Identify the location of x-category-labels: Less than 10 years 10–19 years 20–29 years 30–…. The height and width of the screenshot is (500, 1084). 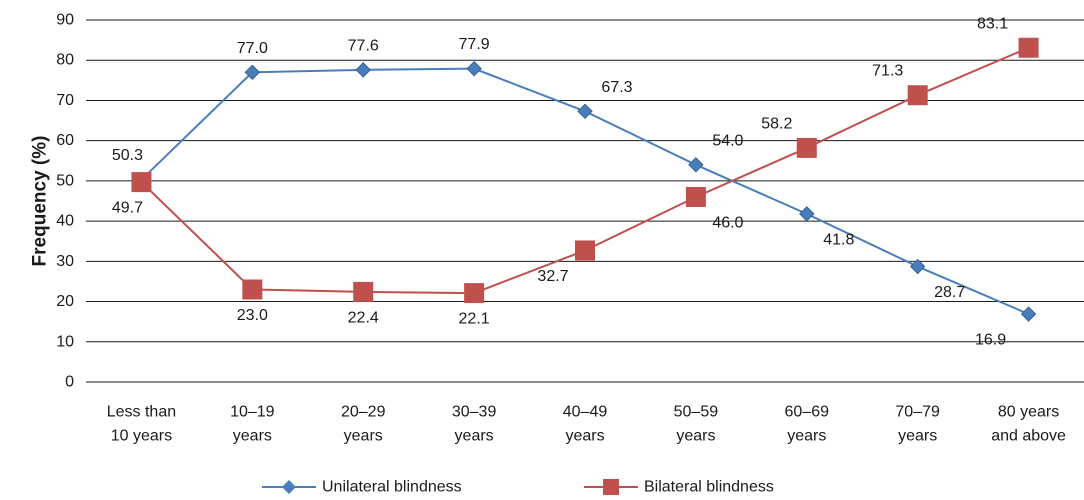
(586, 424).